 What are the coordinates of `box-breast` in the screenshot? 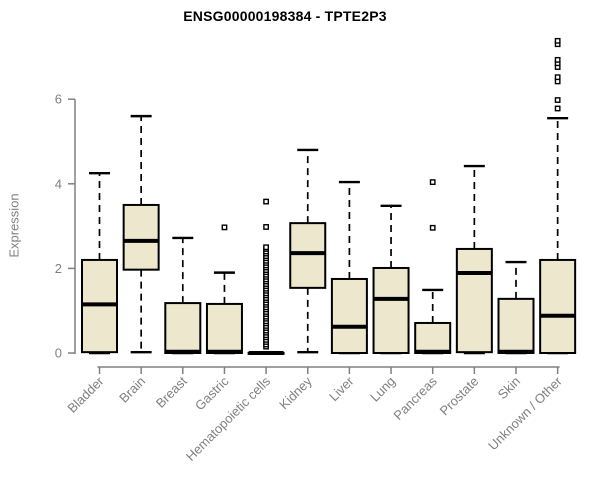 It's located at (183, 295).